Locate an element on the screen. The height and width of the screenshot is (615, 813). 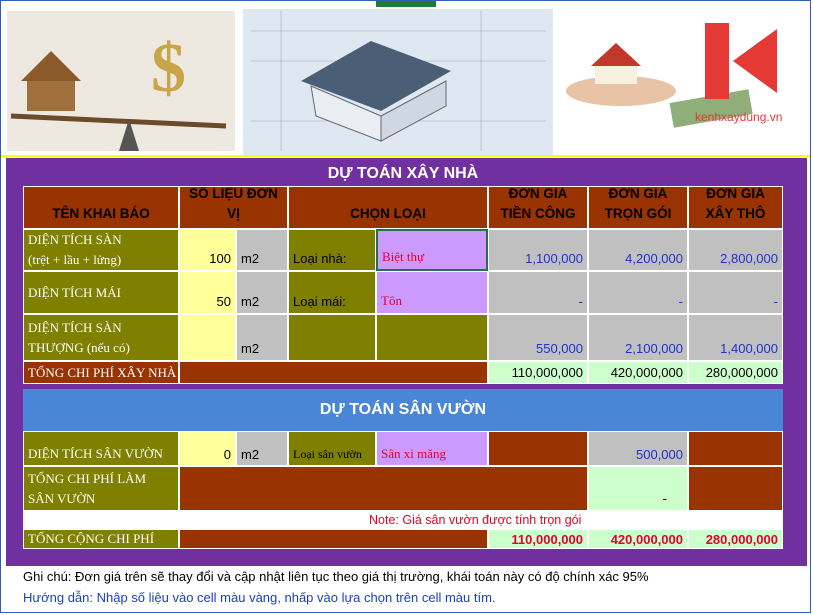
column-header: ĐƠN GIÁ XÂY THÔ is located at coordinates (735, 207).